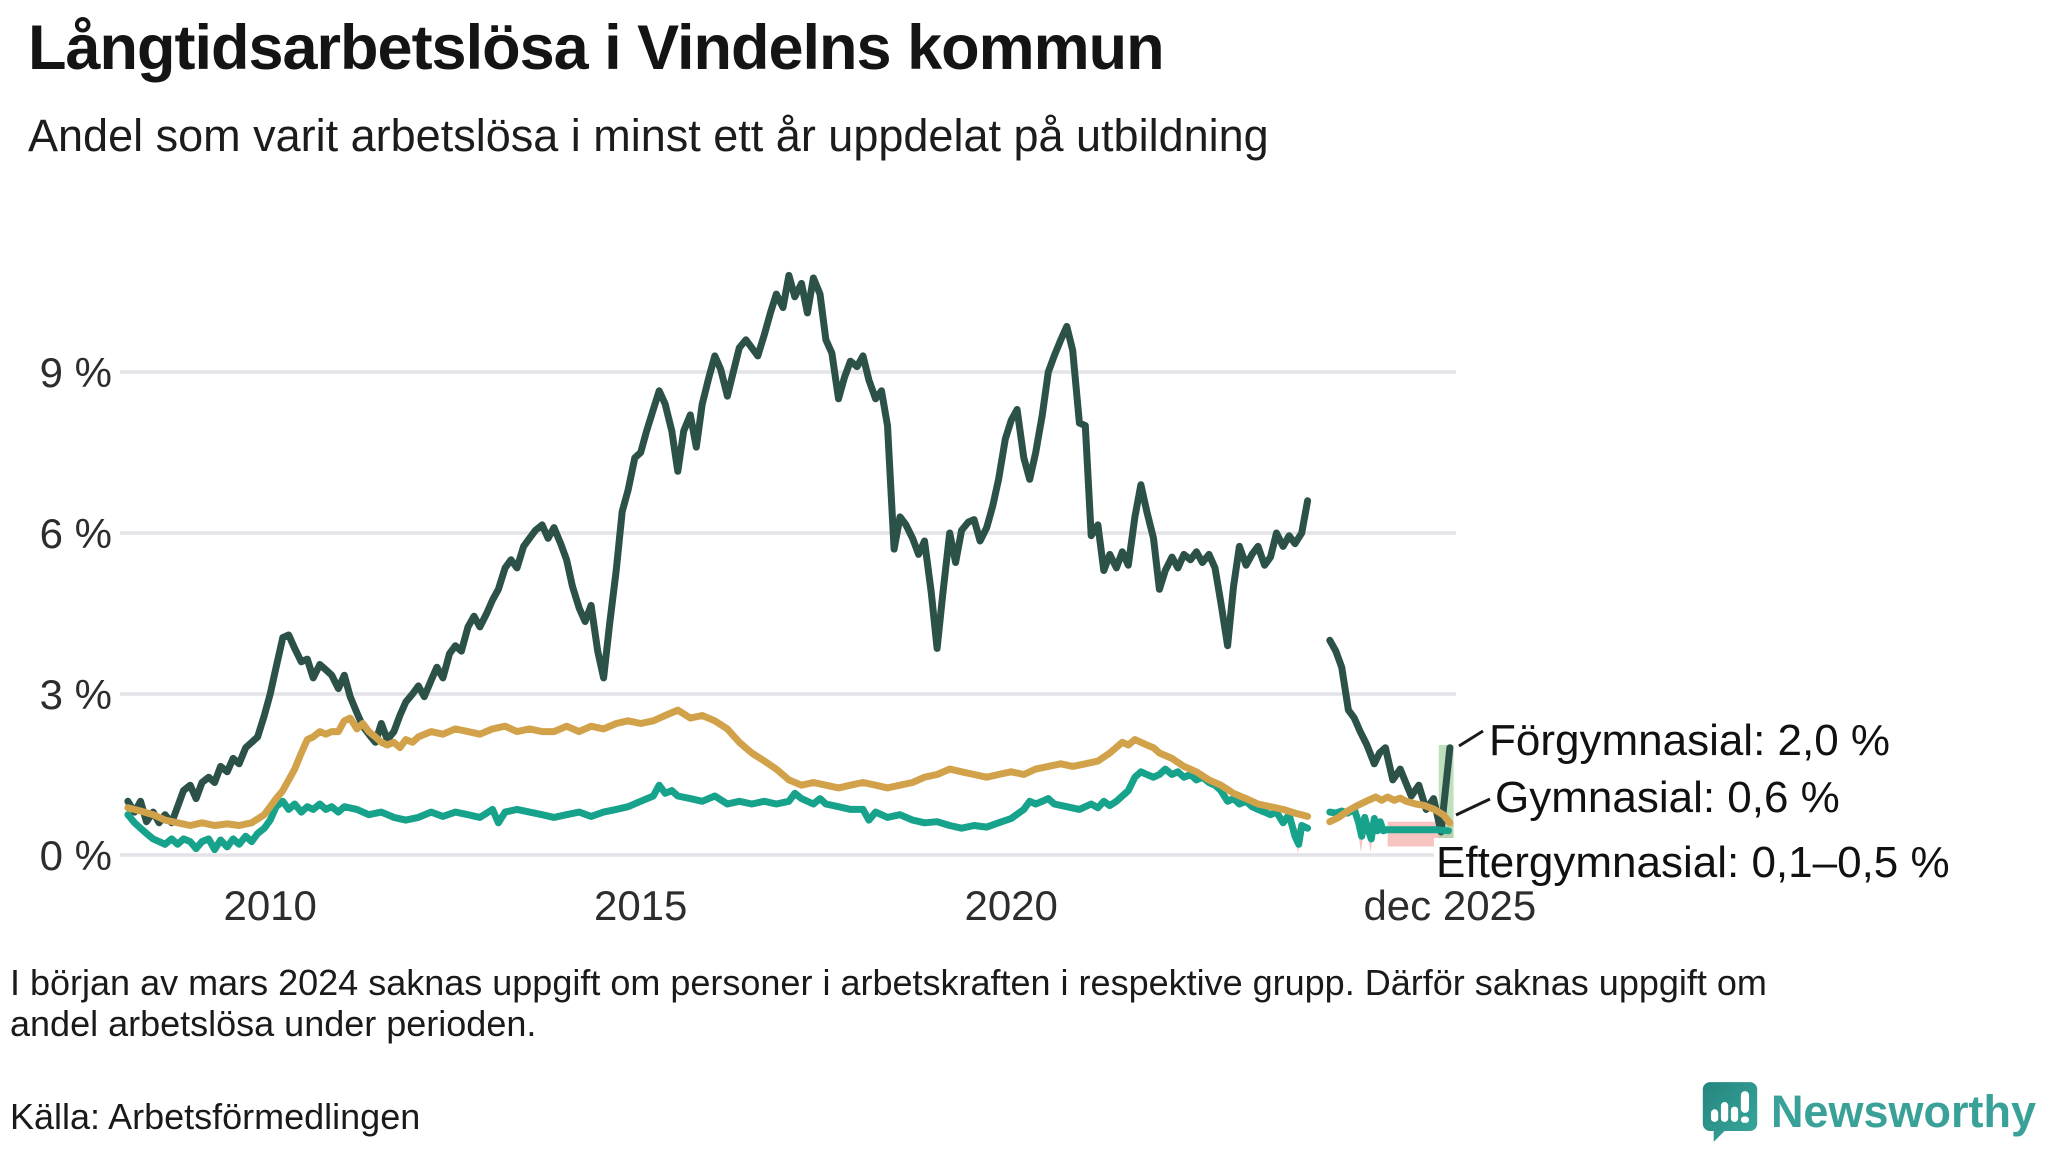 The image size is (2048, 1152). I want to click on newsworthy-branding: Newsworthy, so click(1868, 1112).